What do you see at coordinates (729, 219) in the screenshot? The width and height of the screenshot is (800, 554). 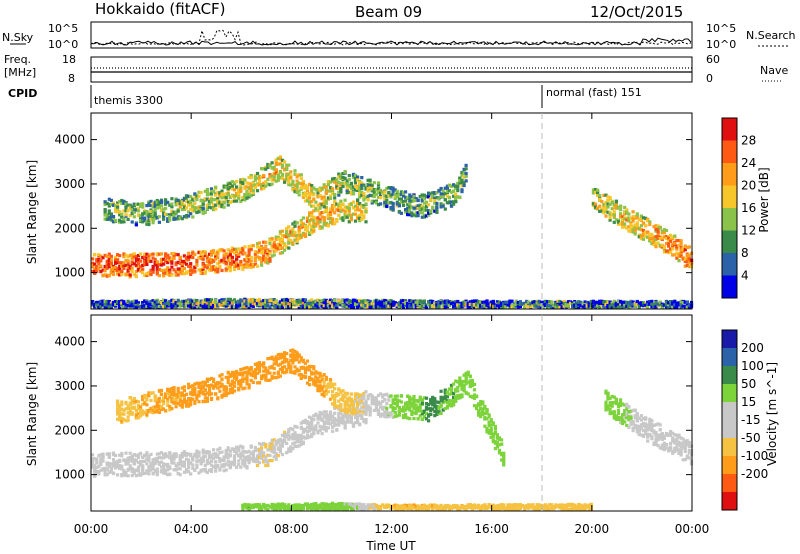 I see `power-colorbar-swatch` at bounding box center [729, 219].